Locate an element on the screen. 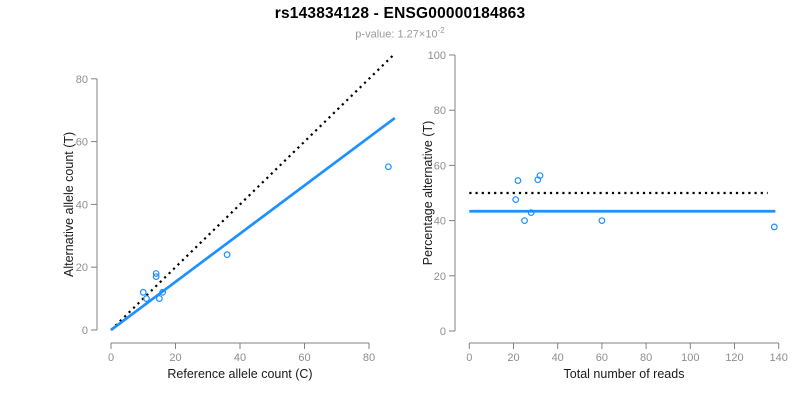  y-tick-label: 100 is located at coordinates (437, 56).